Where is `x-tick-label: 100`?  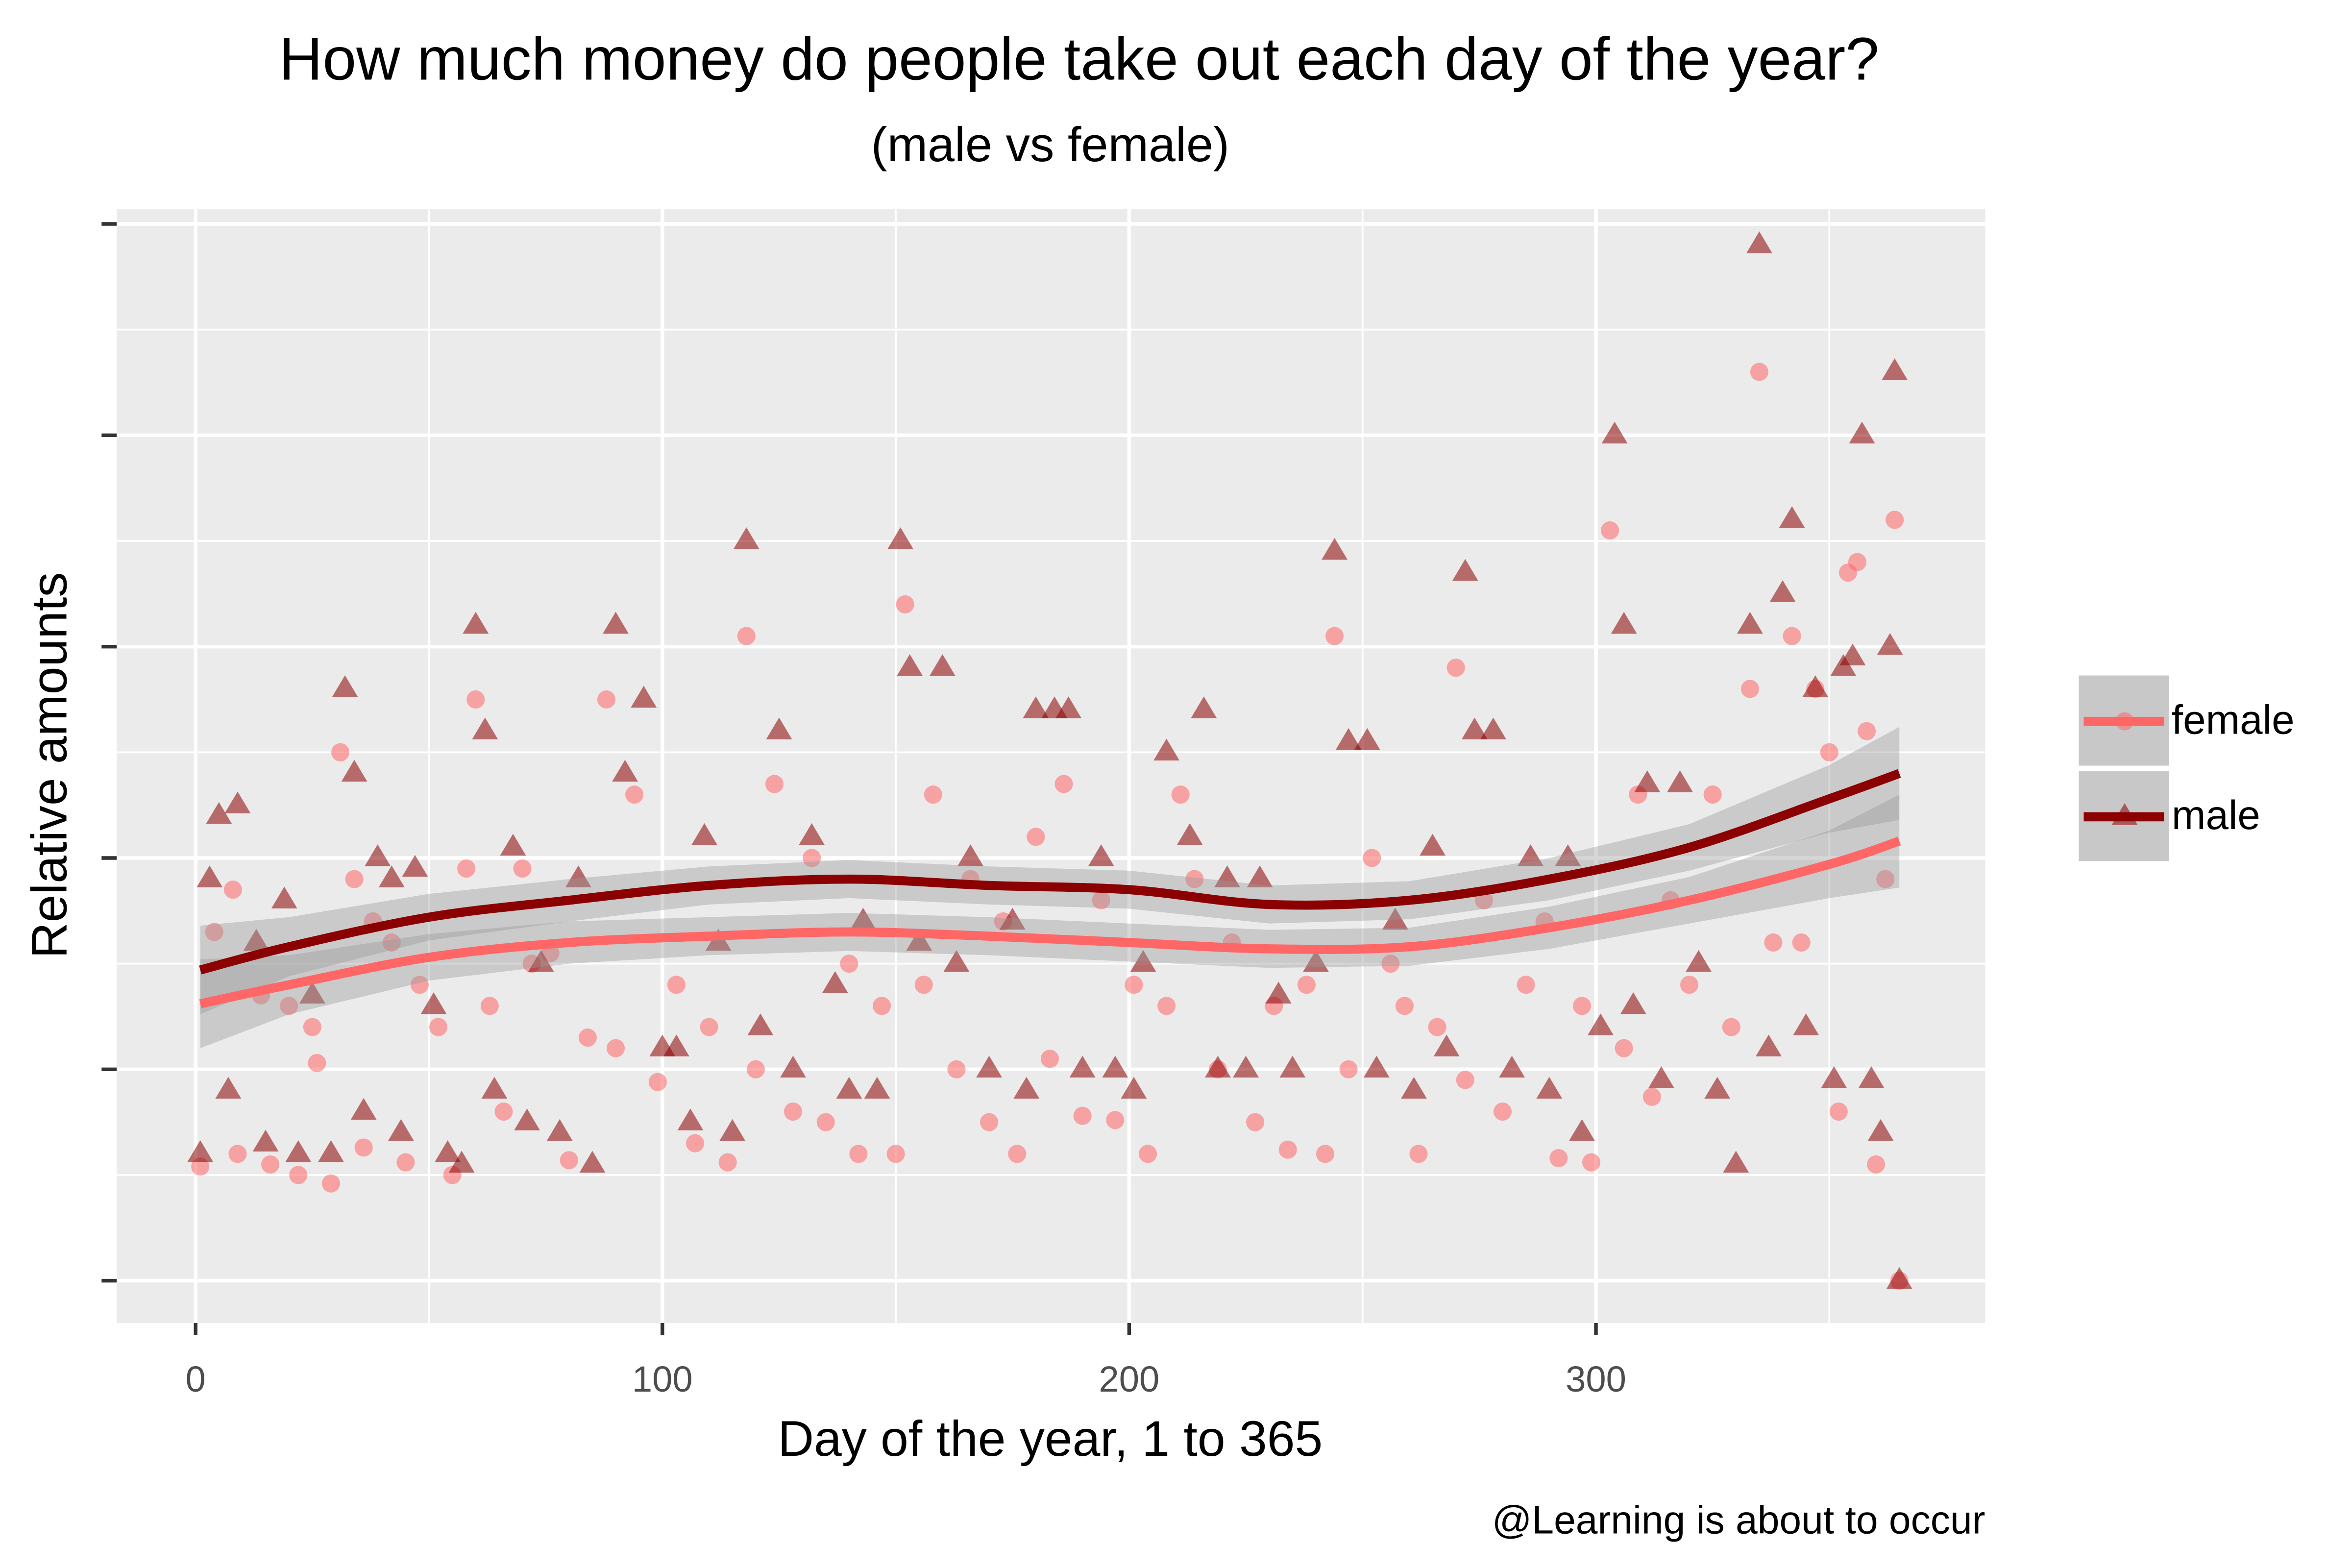 x-tick-label: 100 is located at coordinates (662, 1379).